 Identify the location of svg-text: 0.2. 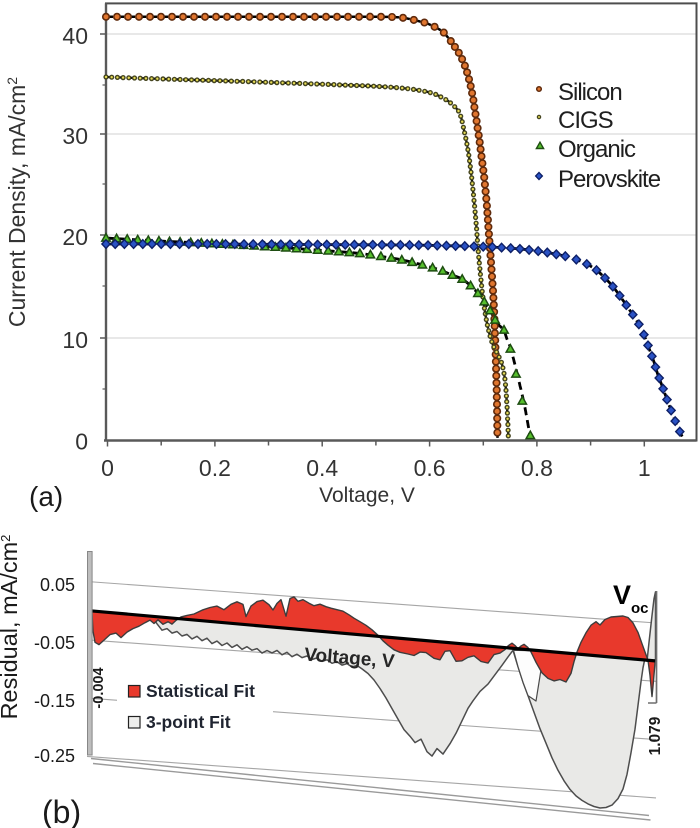
(215, 468).